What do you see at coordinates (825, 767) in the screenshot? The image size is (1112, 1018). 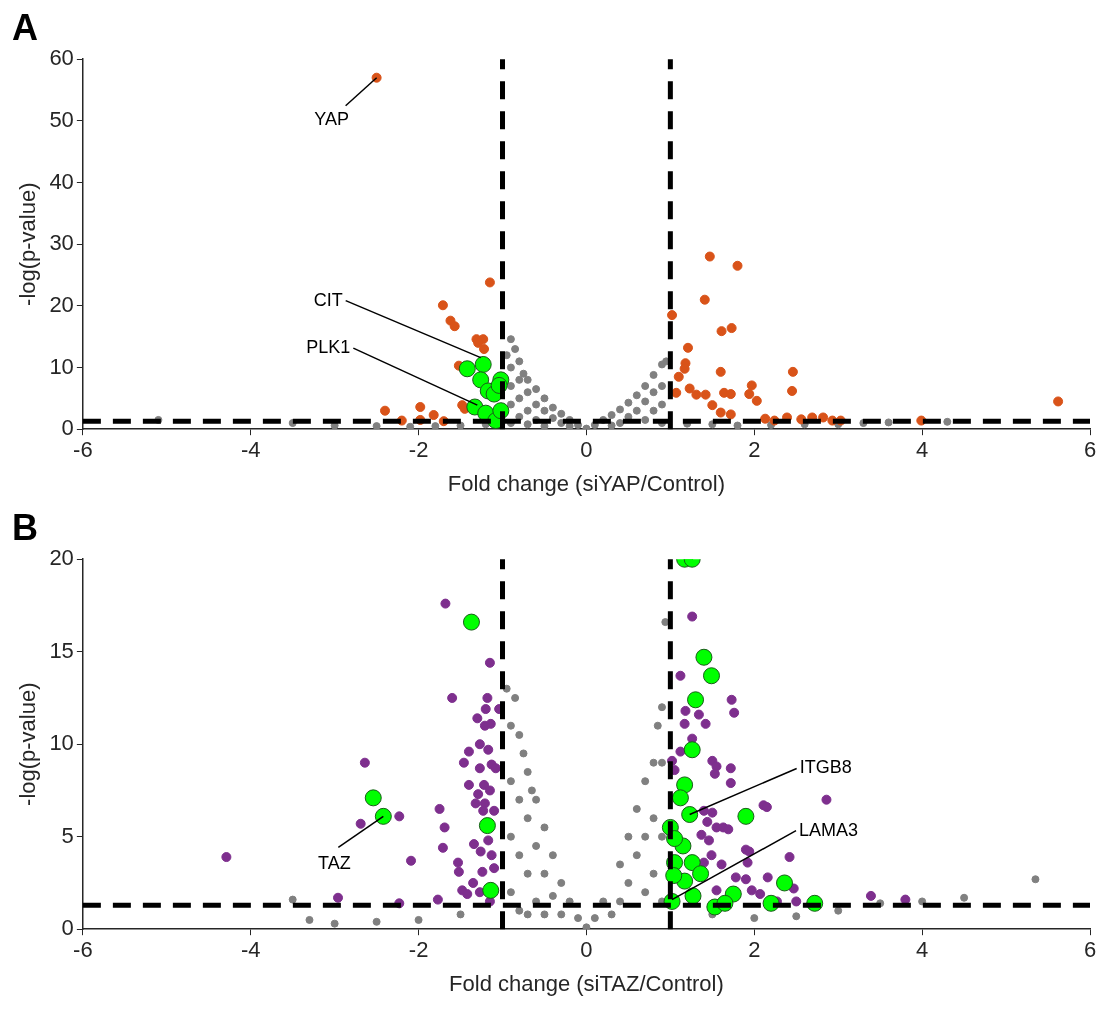 I see `annotation: ITGB8` at bounding box center [825, 767].